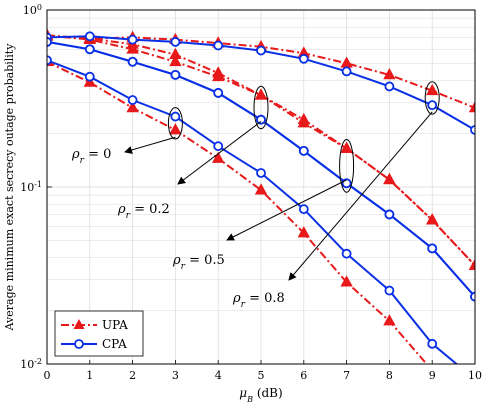  Describe the element at coordinates (115, 325) in the screenshot. I see `legend-label-upa: UPA` at that location.